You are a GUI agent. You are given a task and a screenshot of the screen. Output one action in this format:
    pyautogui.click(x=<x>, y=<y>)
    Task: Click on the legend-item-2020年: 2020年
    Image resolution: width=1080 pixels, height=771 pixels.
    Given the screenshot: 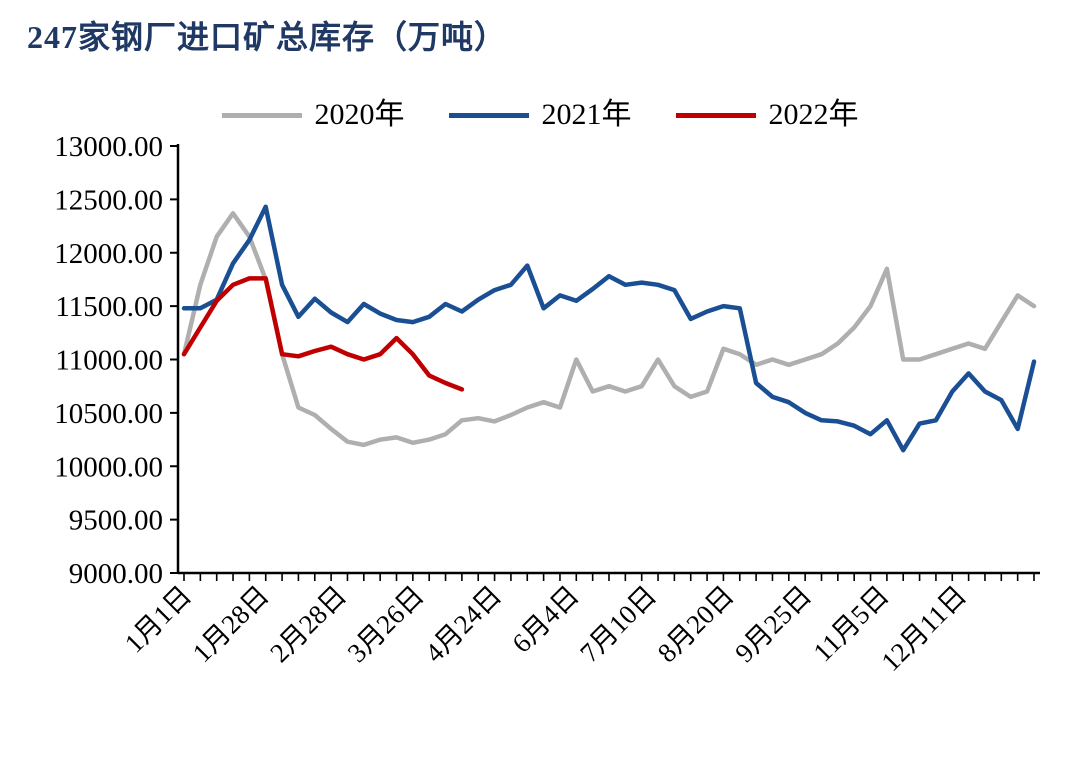 What is the action you would take?
    pyautogui.click(x=313, y=114)
    